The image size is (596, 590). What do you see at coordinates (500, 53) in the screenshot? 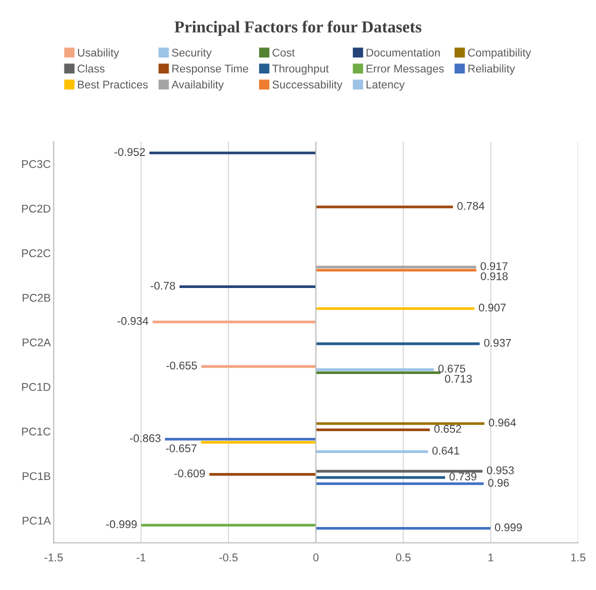
I see `legend-label: Compatibility` at bounding box center [500, 53].